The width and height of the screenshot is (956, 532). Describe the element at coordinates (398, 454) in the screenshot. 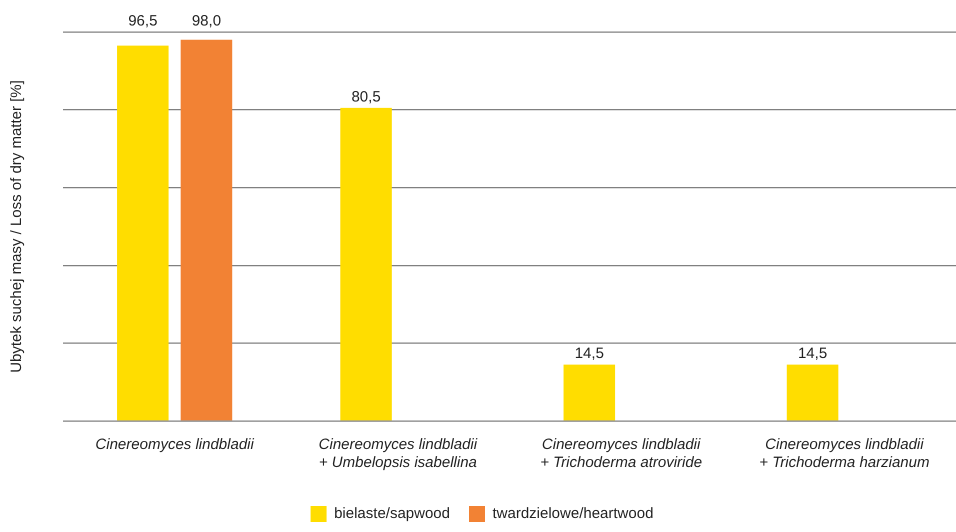

I see `x-tick-label: Cinereomyces lindbladii + Umbelopsis isabellina` at that location.